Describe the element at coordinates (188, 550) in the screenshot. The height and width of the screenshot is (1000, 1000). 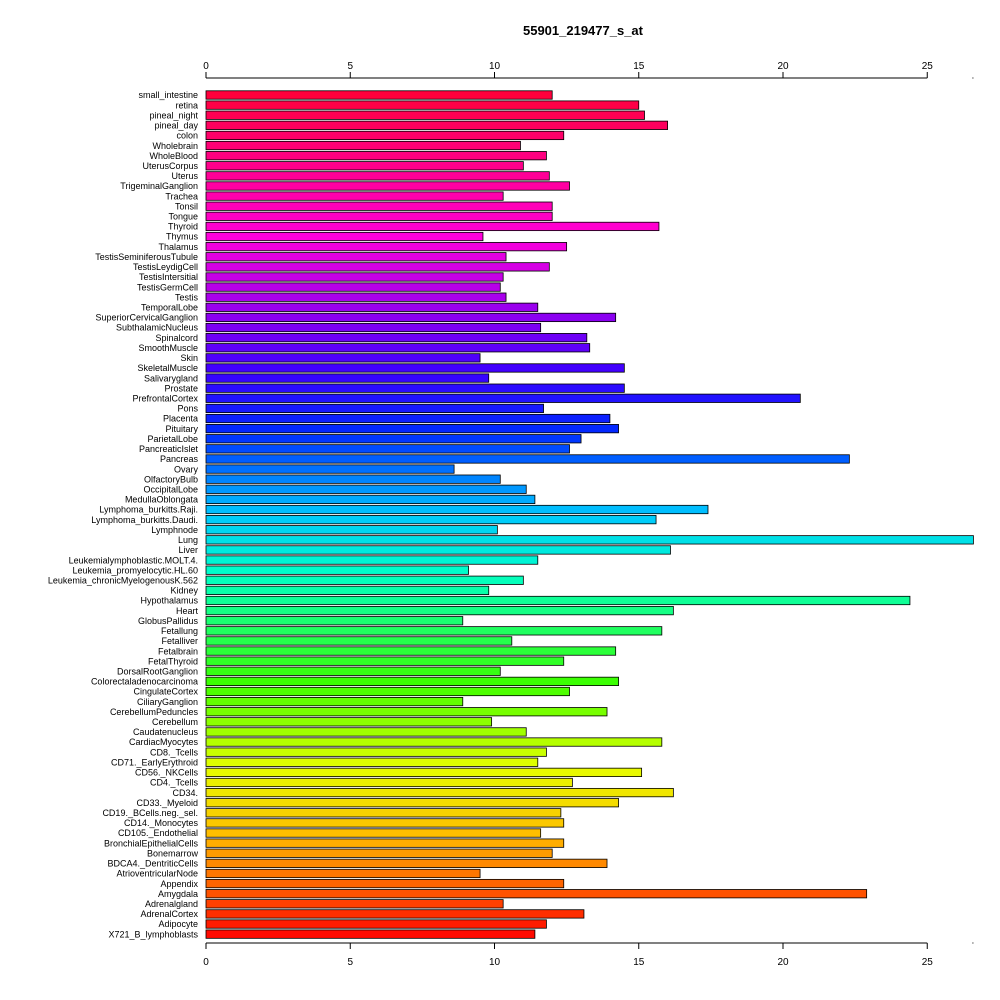
I see `category-label: Liver` at that location.